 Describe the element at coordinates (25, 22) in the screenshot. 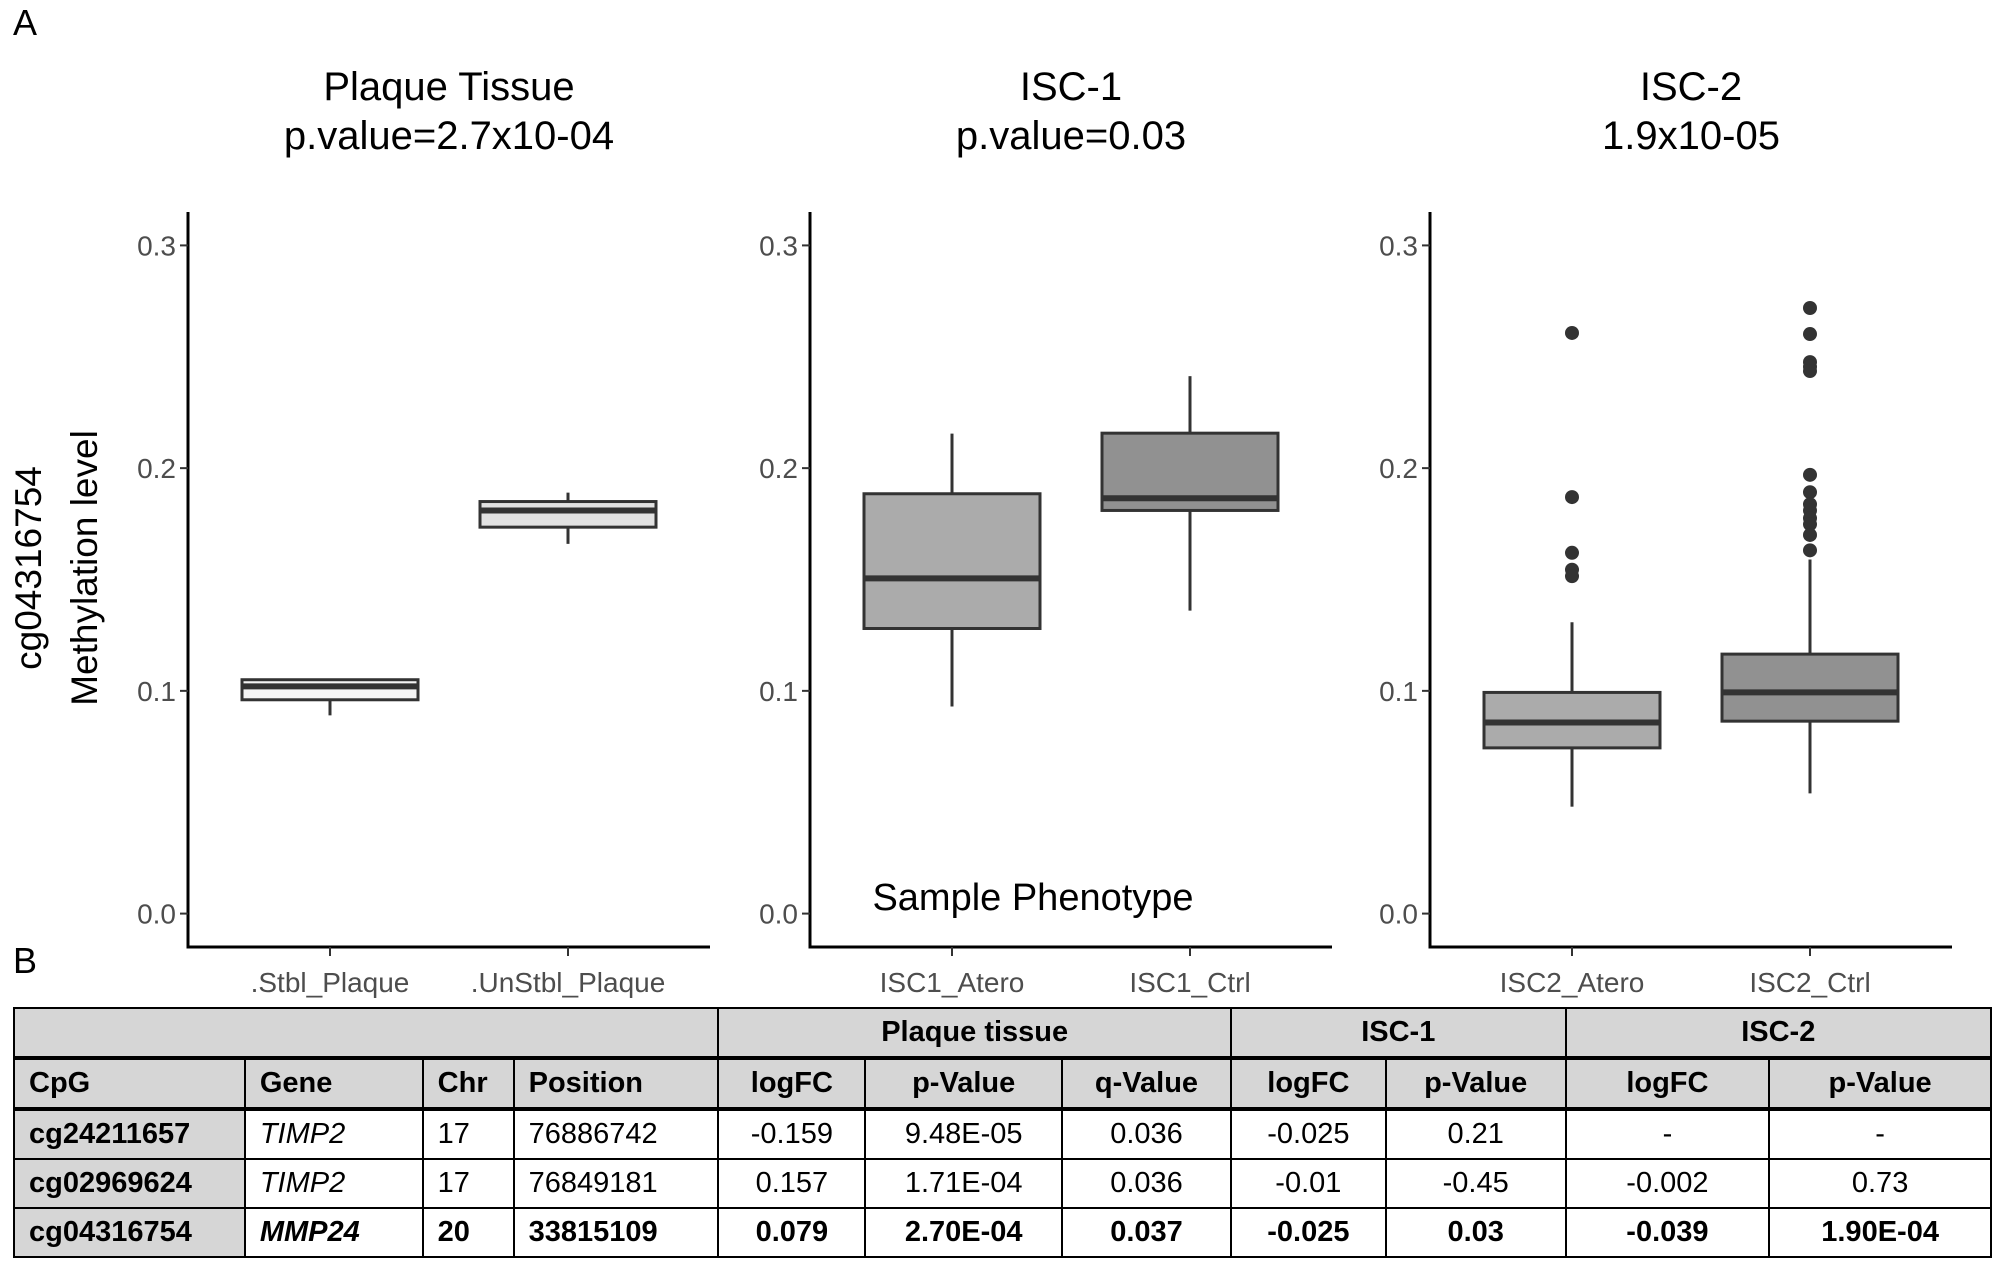

I see `panel-label-a: A` at that location.